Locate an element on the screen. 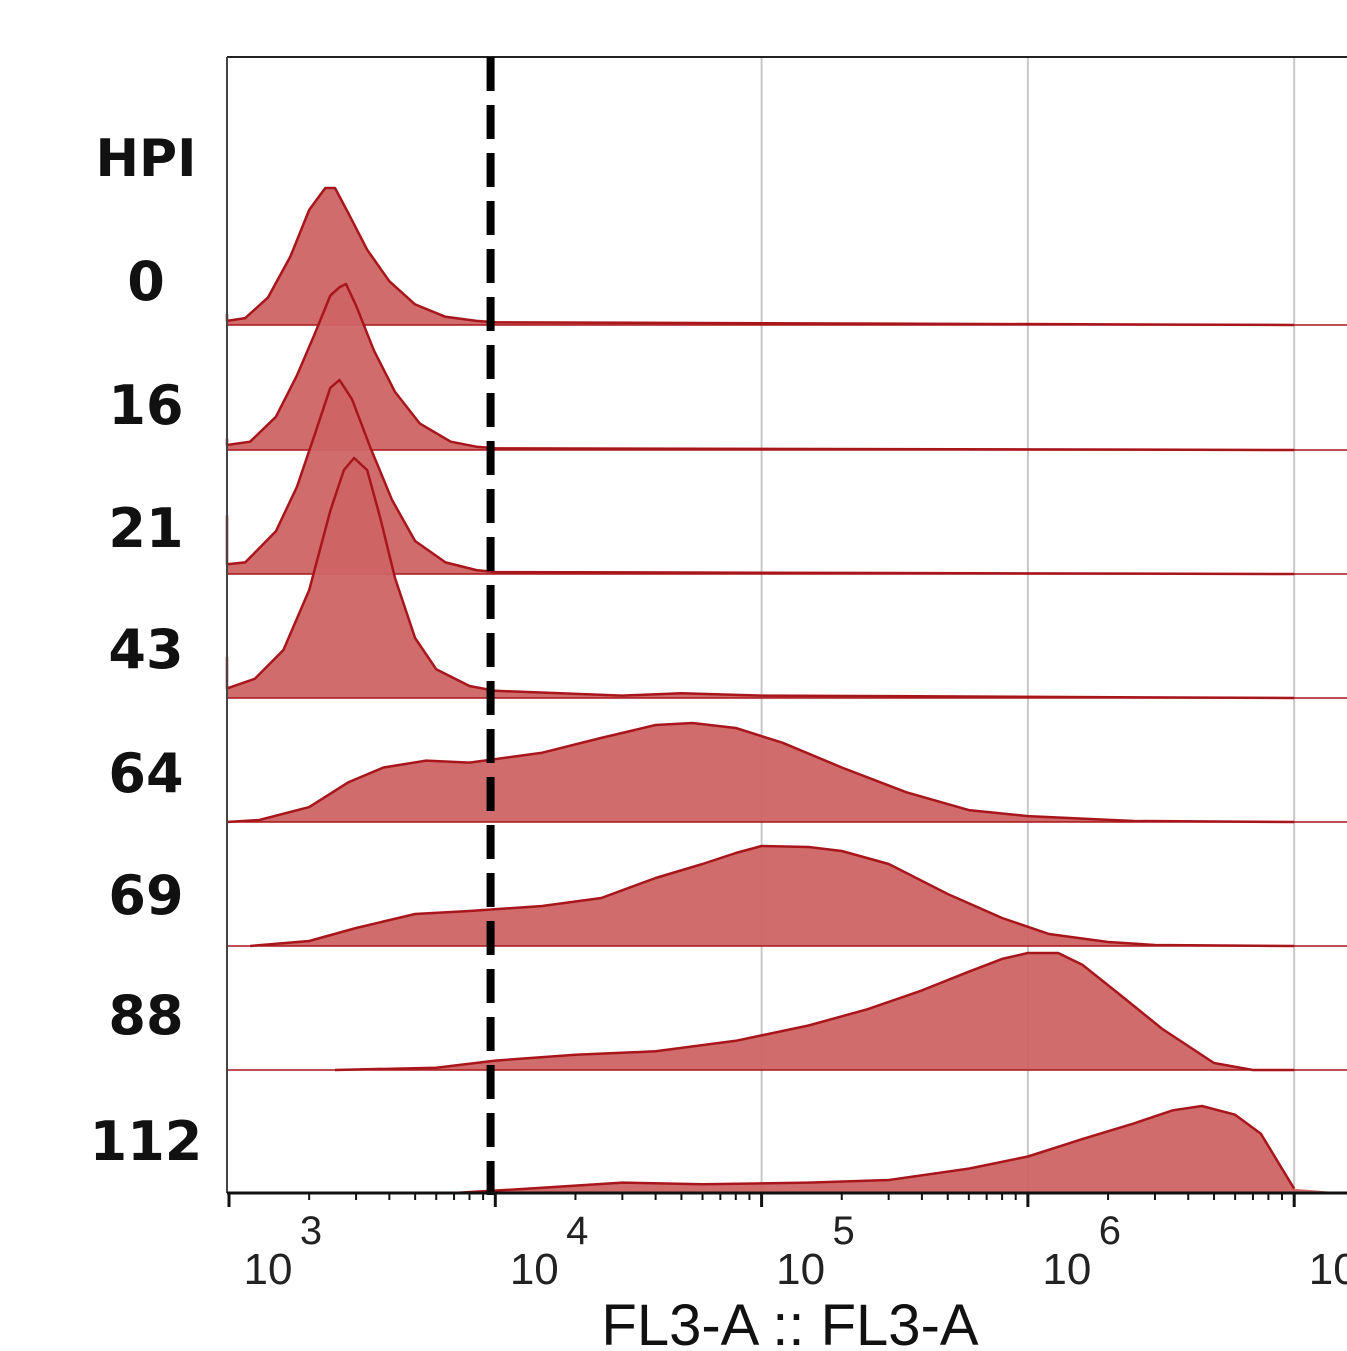  series-0-area is located at coordinates (787, 256).